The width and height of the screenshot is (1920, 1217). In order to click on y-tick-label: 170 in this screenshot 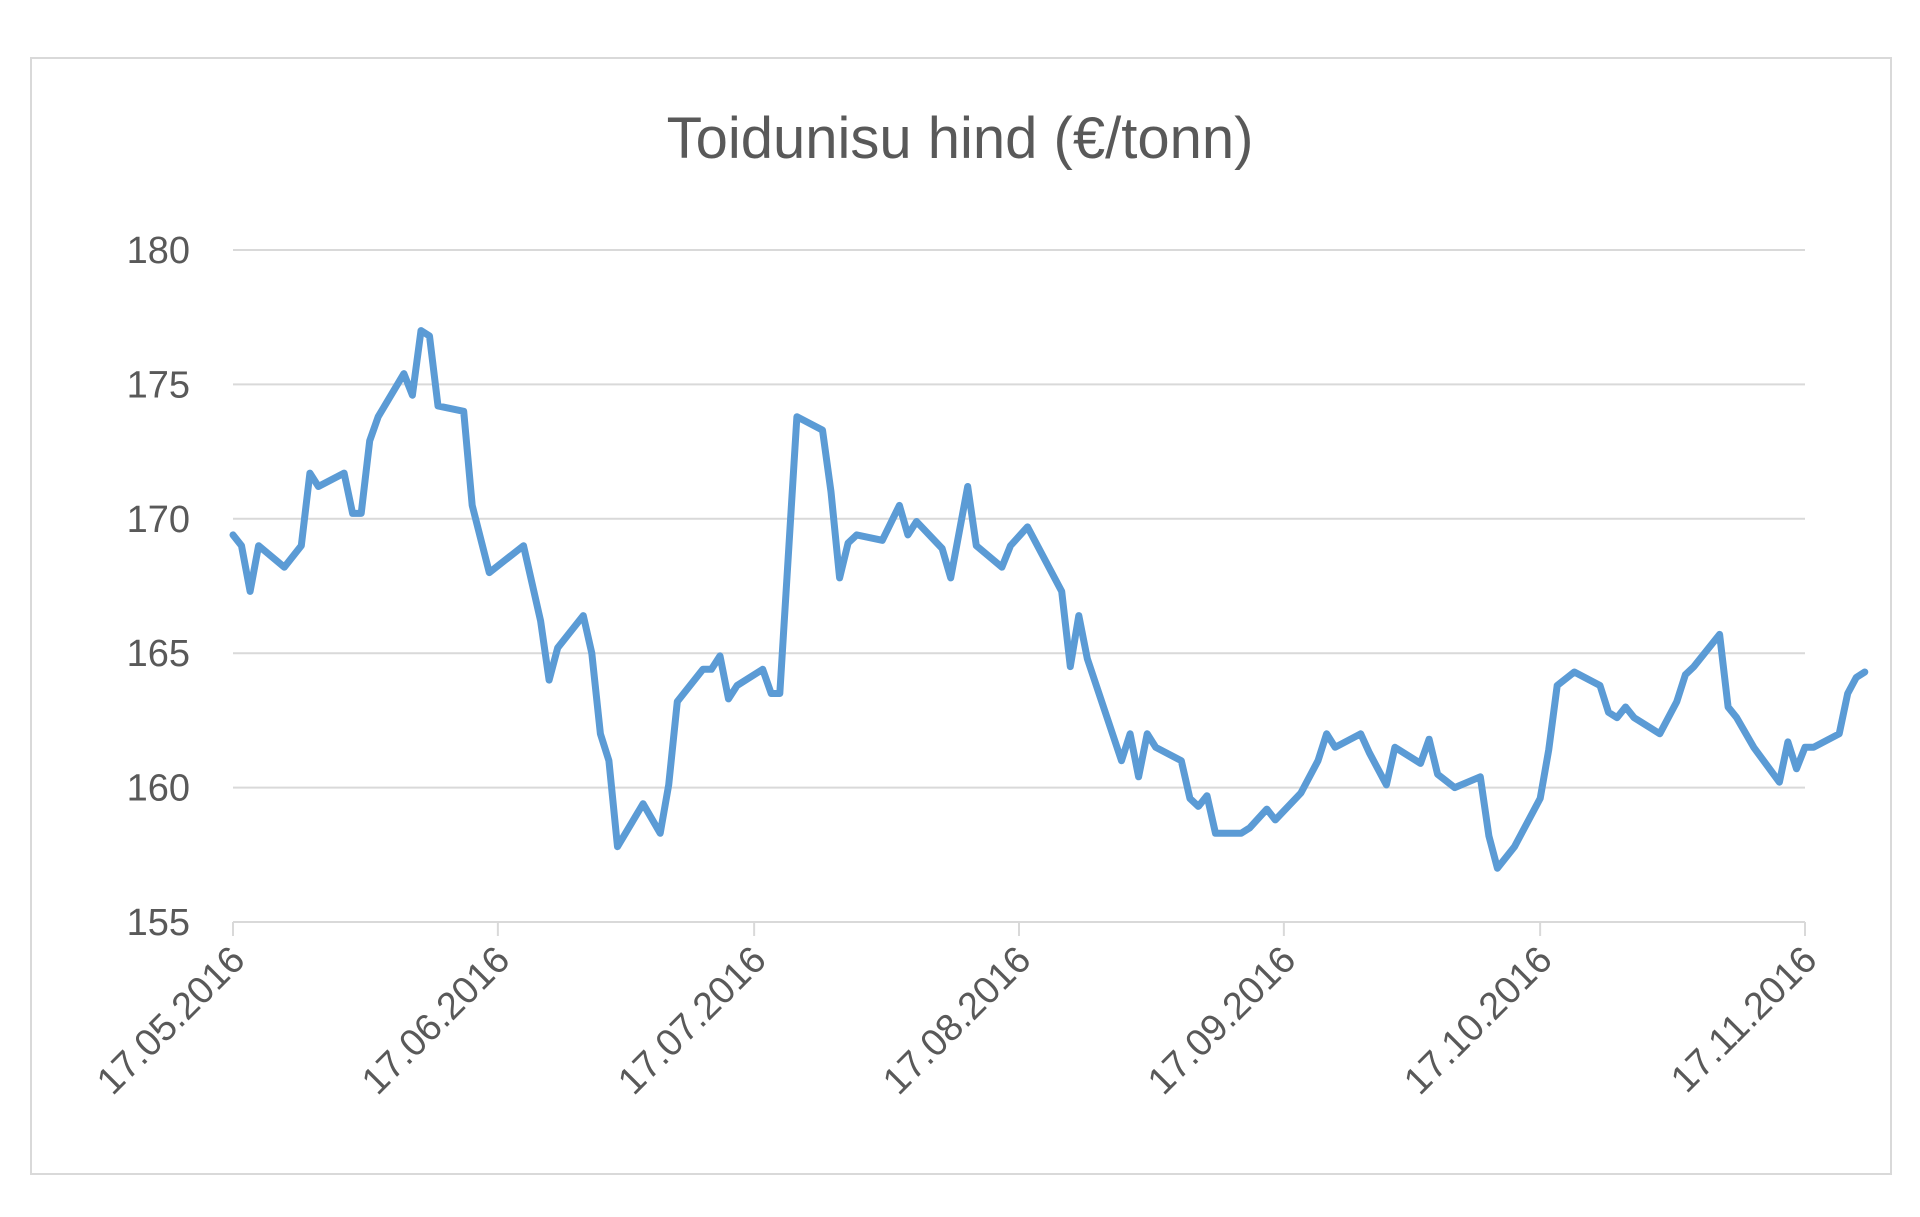, I will do `click(158, 520)`.